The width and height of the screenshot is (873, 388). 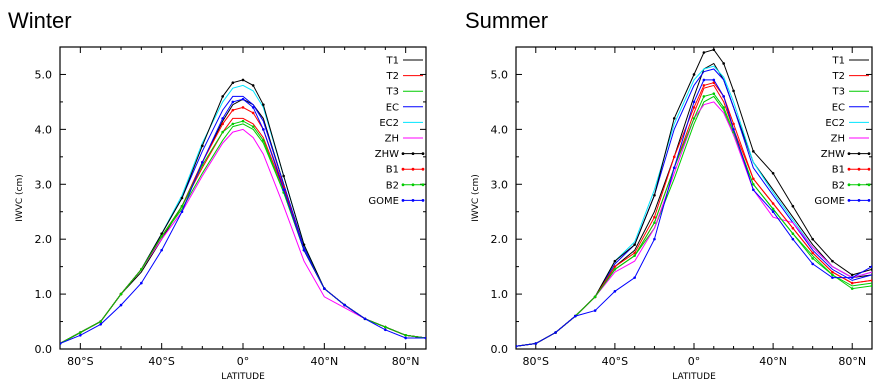 I want to click on winter-y-axis-title: IWVC (cm), so click(x=20, y=198).